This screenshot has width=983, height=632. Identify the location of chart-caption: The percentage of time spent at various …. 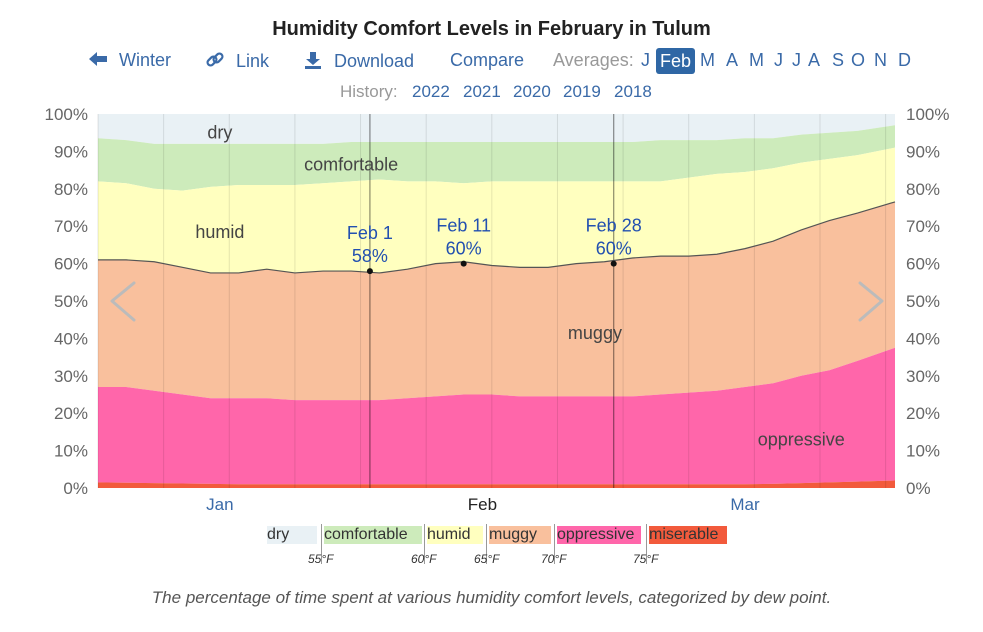
(491, 597).